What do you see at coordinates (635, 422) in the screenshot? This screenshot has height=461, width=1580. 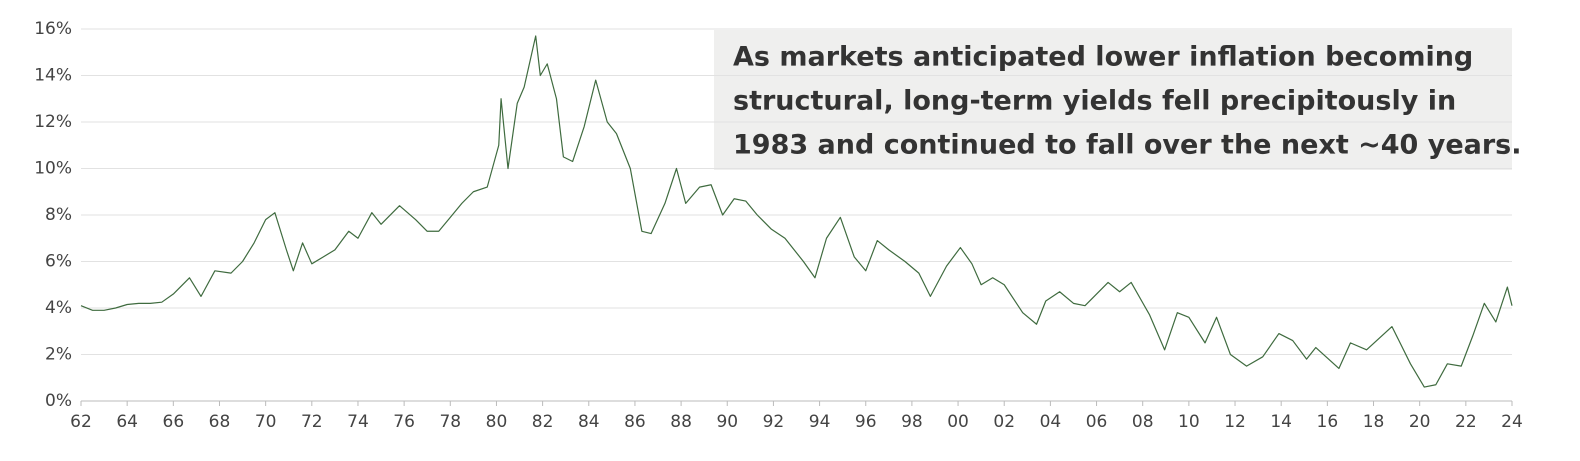 I see `x-tick-label: 86` at bounding box center [635, 422].